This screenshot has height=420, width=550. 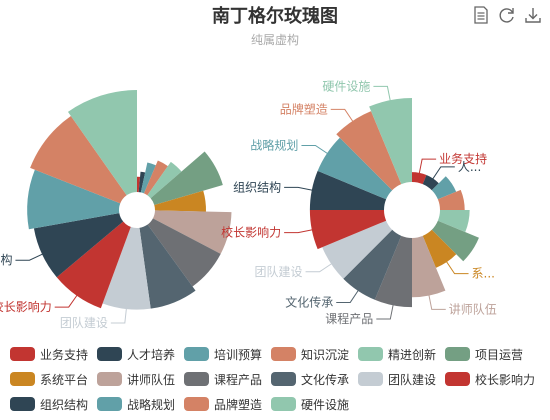 I want to click on legend-label: 战略规划, so click(x=151, y=404).